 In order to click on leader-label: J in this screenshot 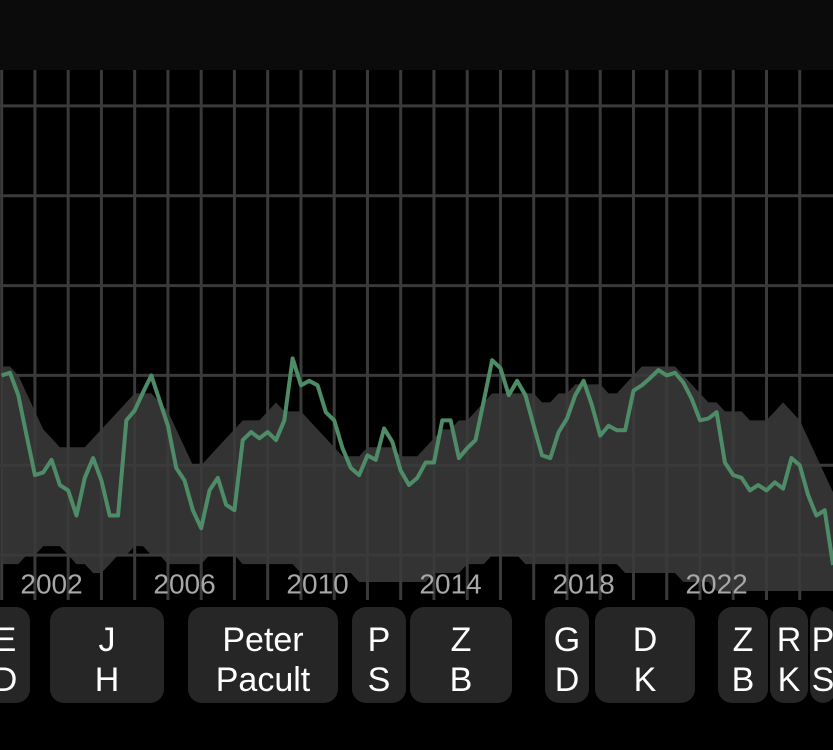, I will do `click(107, 640)`.